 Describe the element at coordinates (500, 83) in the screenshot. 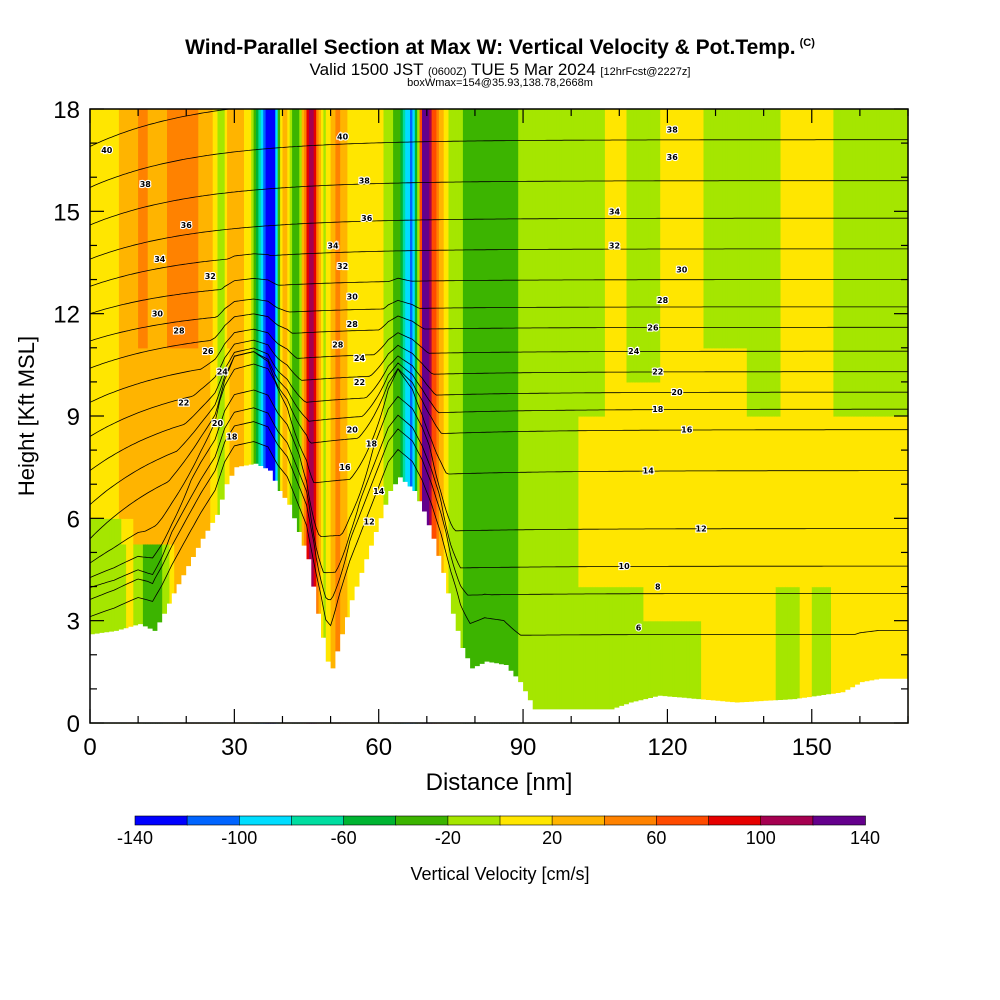

I see `box-wmax-info: boxWmax=154@35.93,138.78,2668m` at that location.